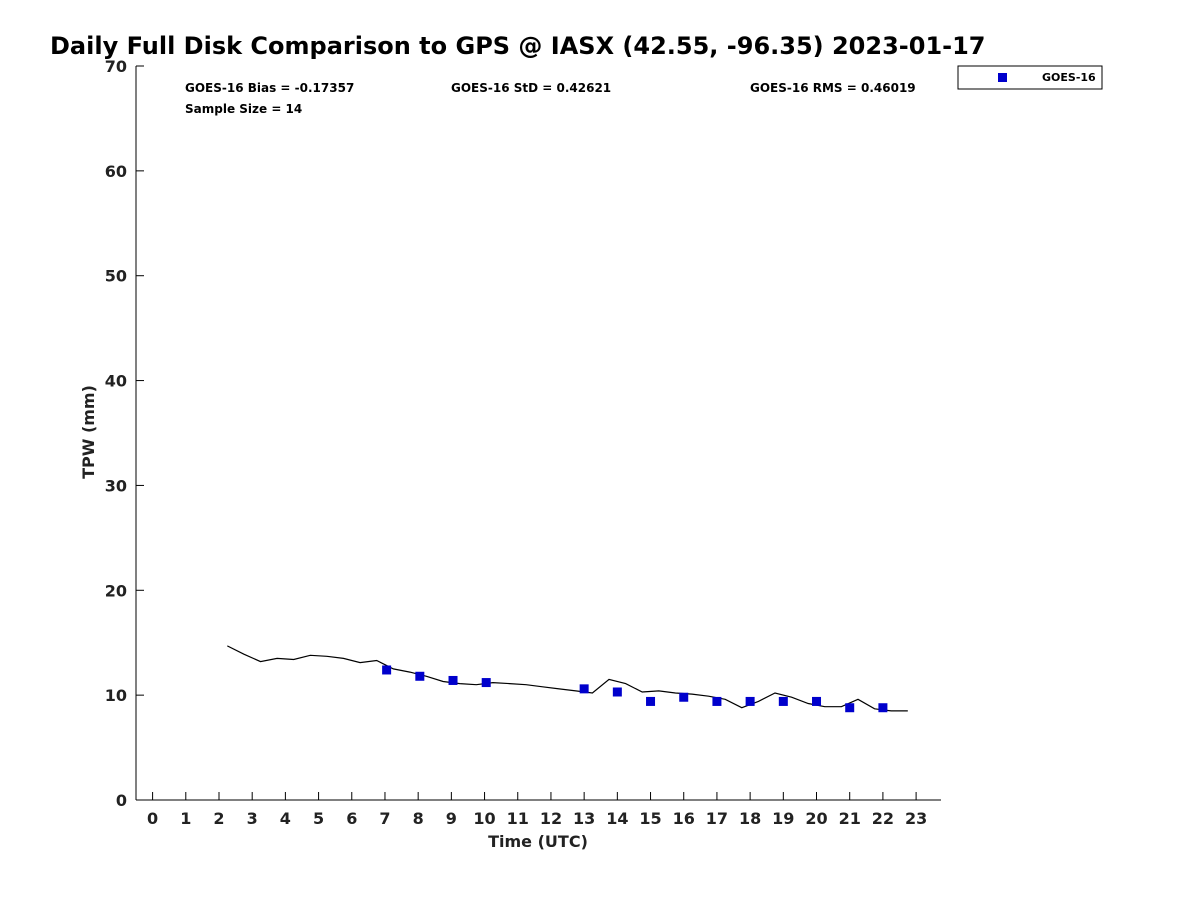 This screenshot has height=900, width=1200. What do you see at coordinates (538, 841) in the screenshot?
I see `x-axis-label: Time (UTC)` at bounding box center [538, 841].